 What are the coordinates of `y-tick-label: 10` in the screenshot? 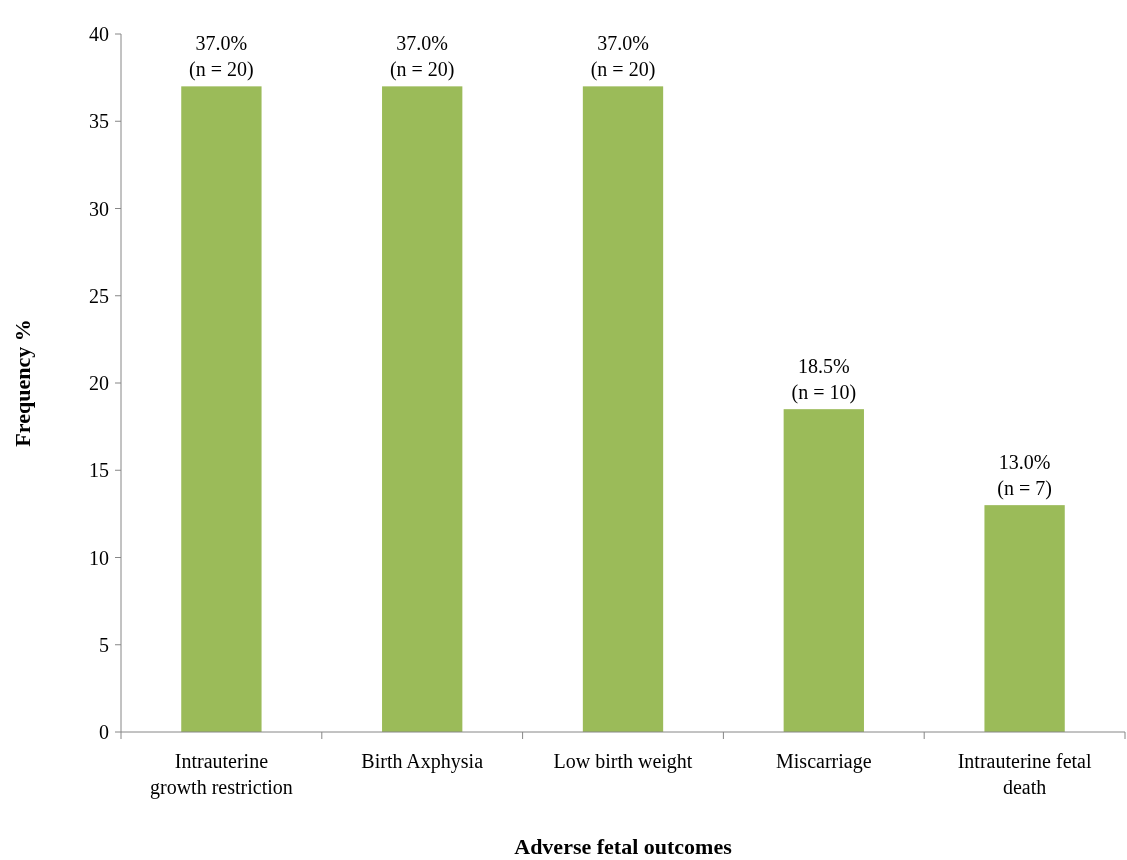 It's located at (99, 557).